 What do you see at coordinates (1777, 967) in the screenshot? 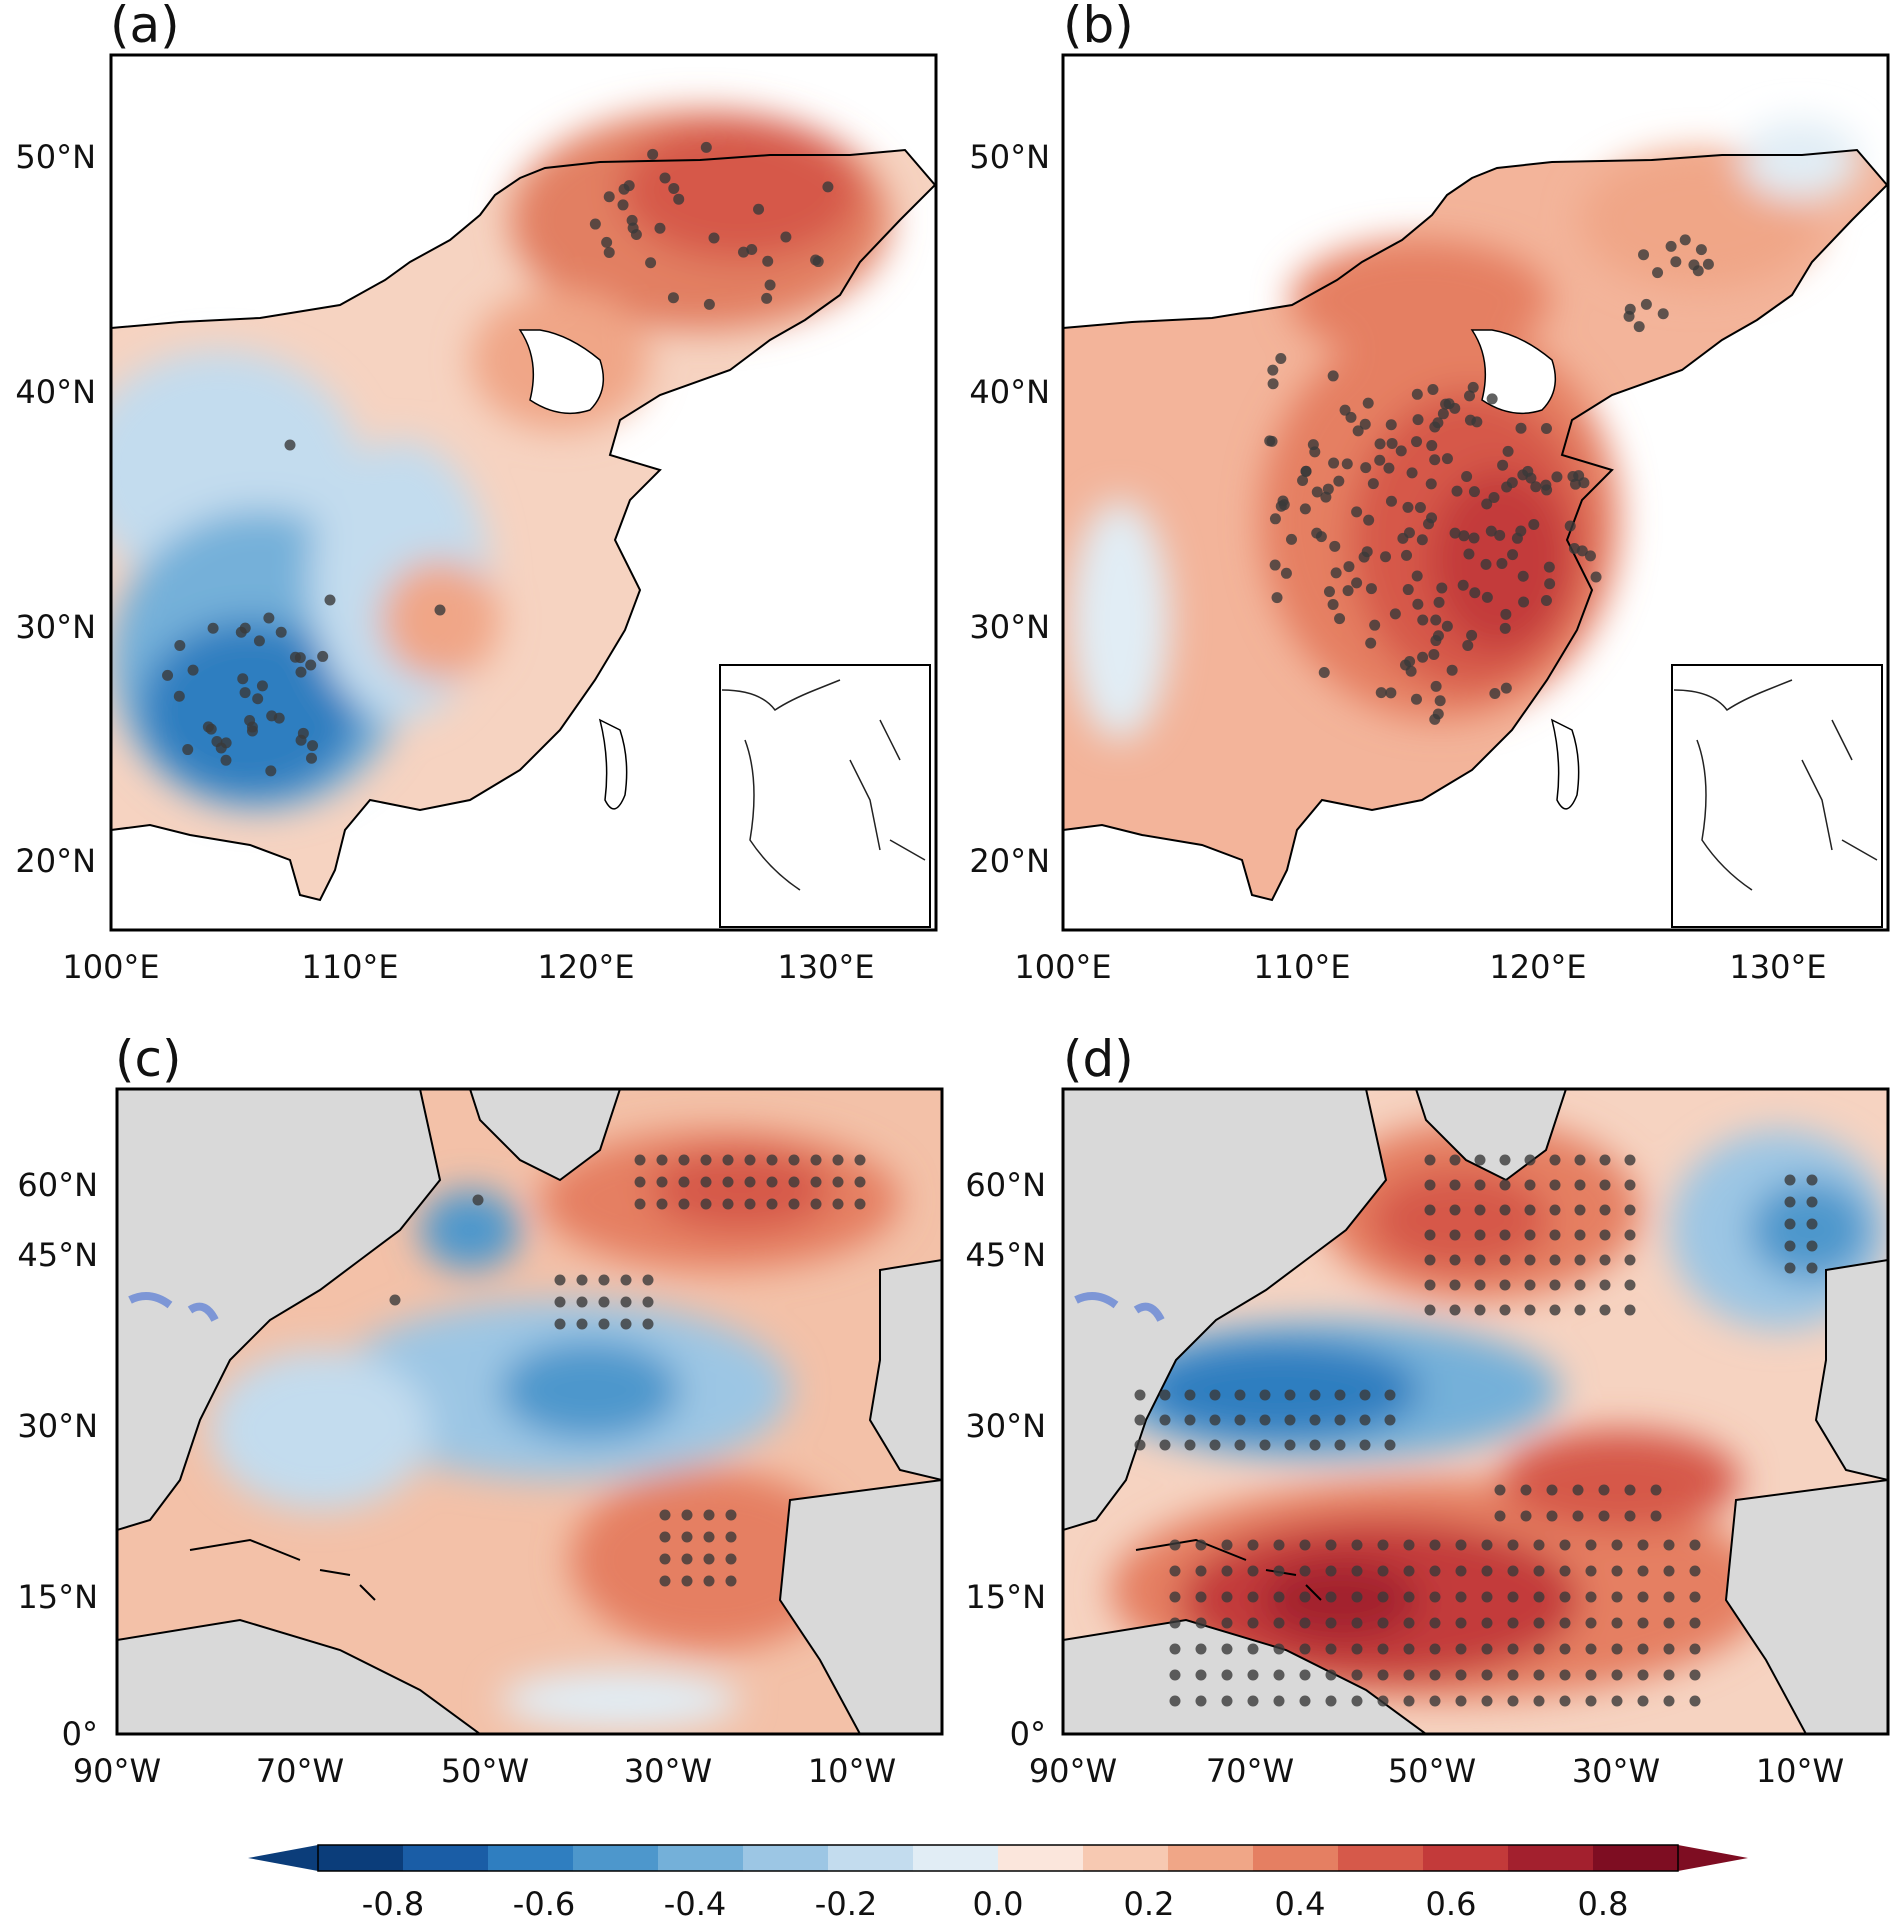
I see `panel-b-xtick: 130°E` at bounding box center [1777, 967].